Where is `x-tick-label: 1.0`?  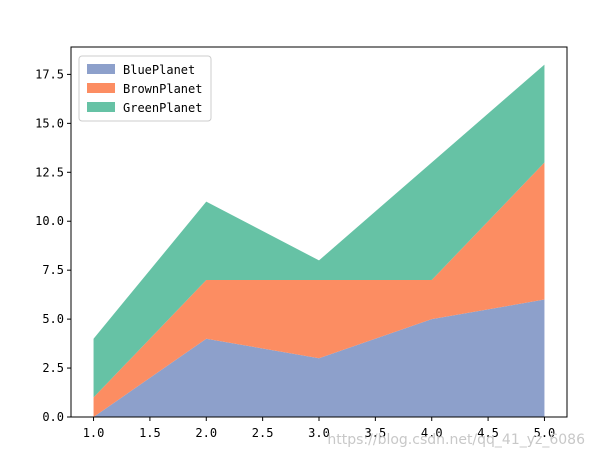
x-tick-label: 1.0 is located at coordinates (94, 433).